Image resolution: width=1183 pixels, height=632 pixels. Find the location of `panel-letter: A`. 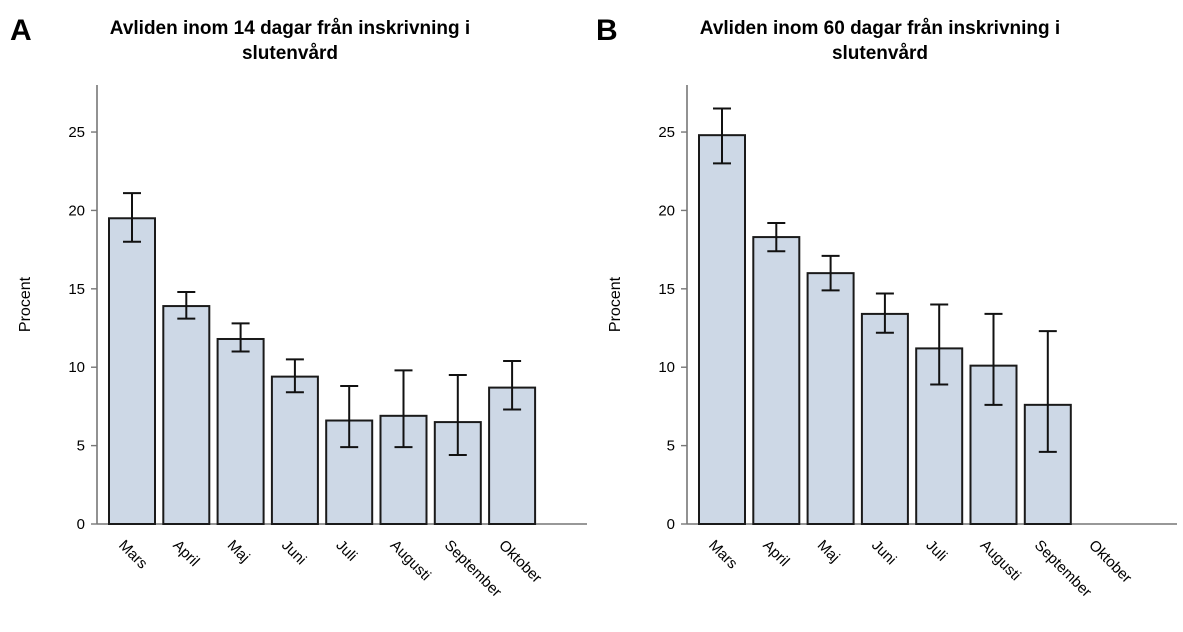

panel-letter: A is located at coordinates (21, 30).